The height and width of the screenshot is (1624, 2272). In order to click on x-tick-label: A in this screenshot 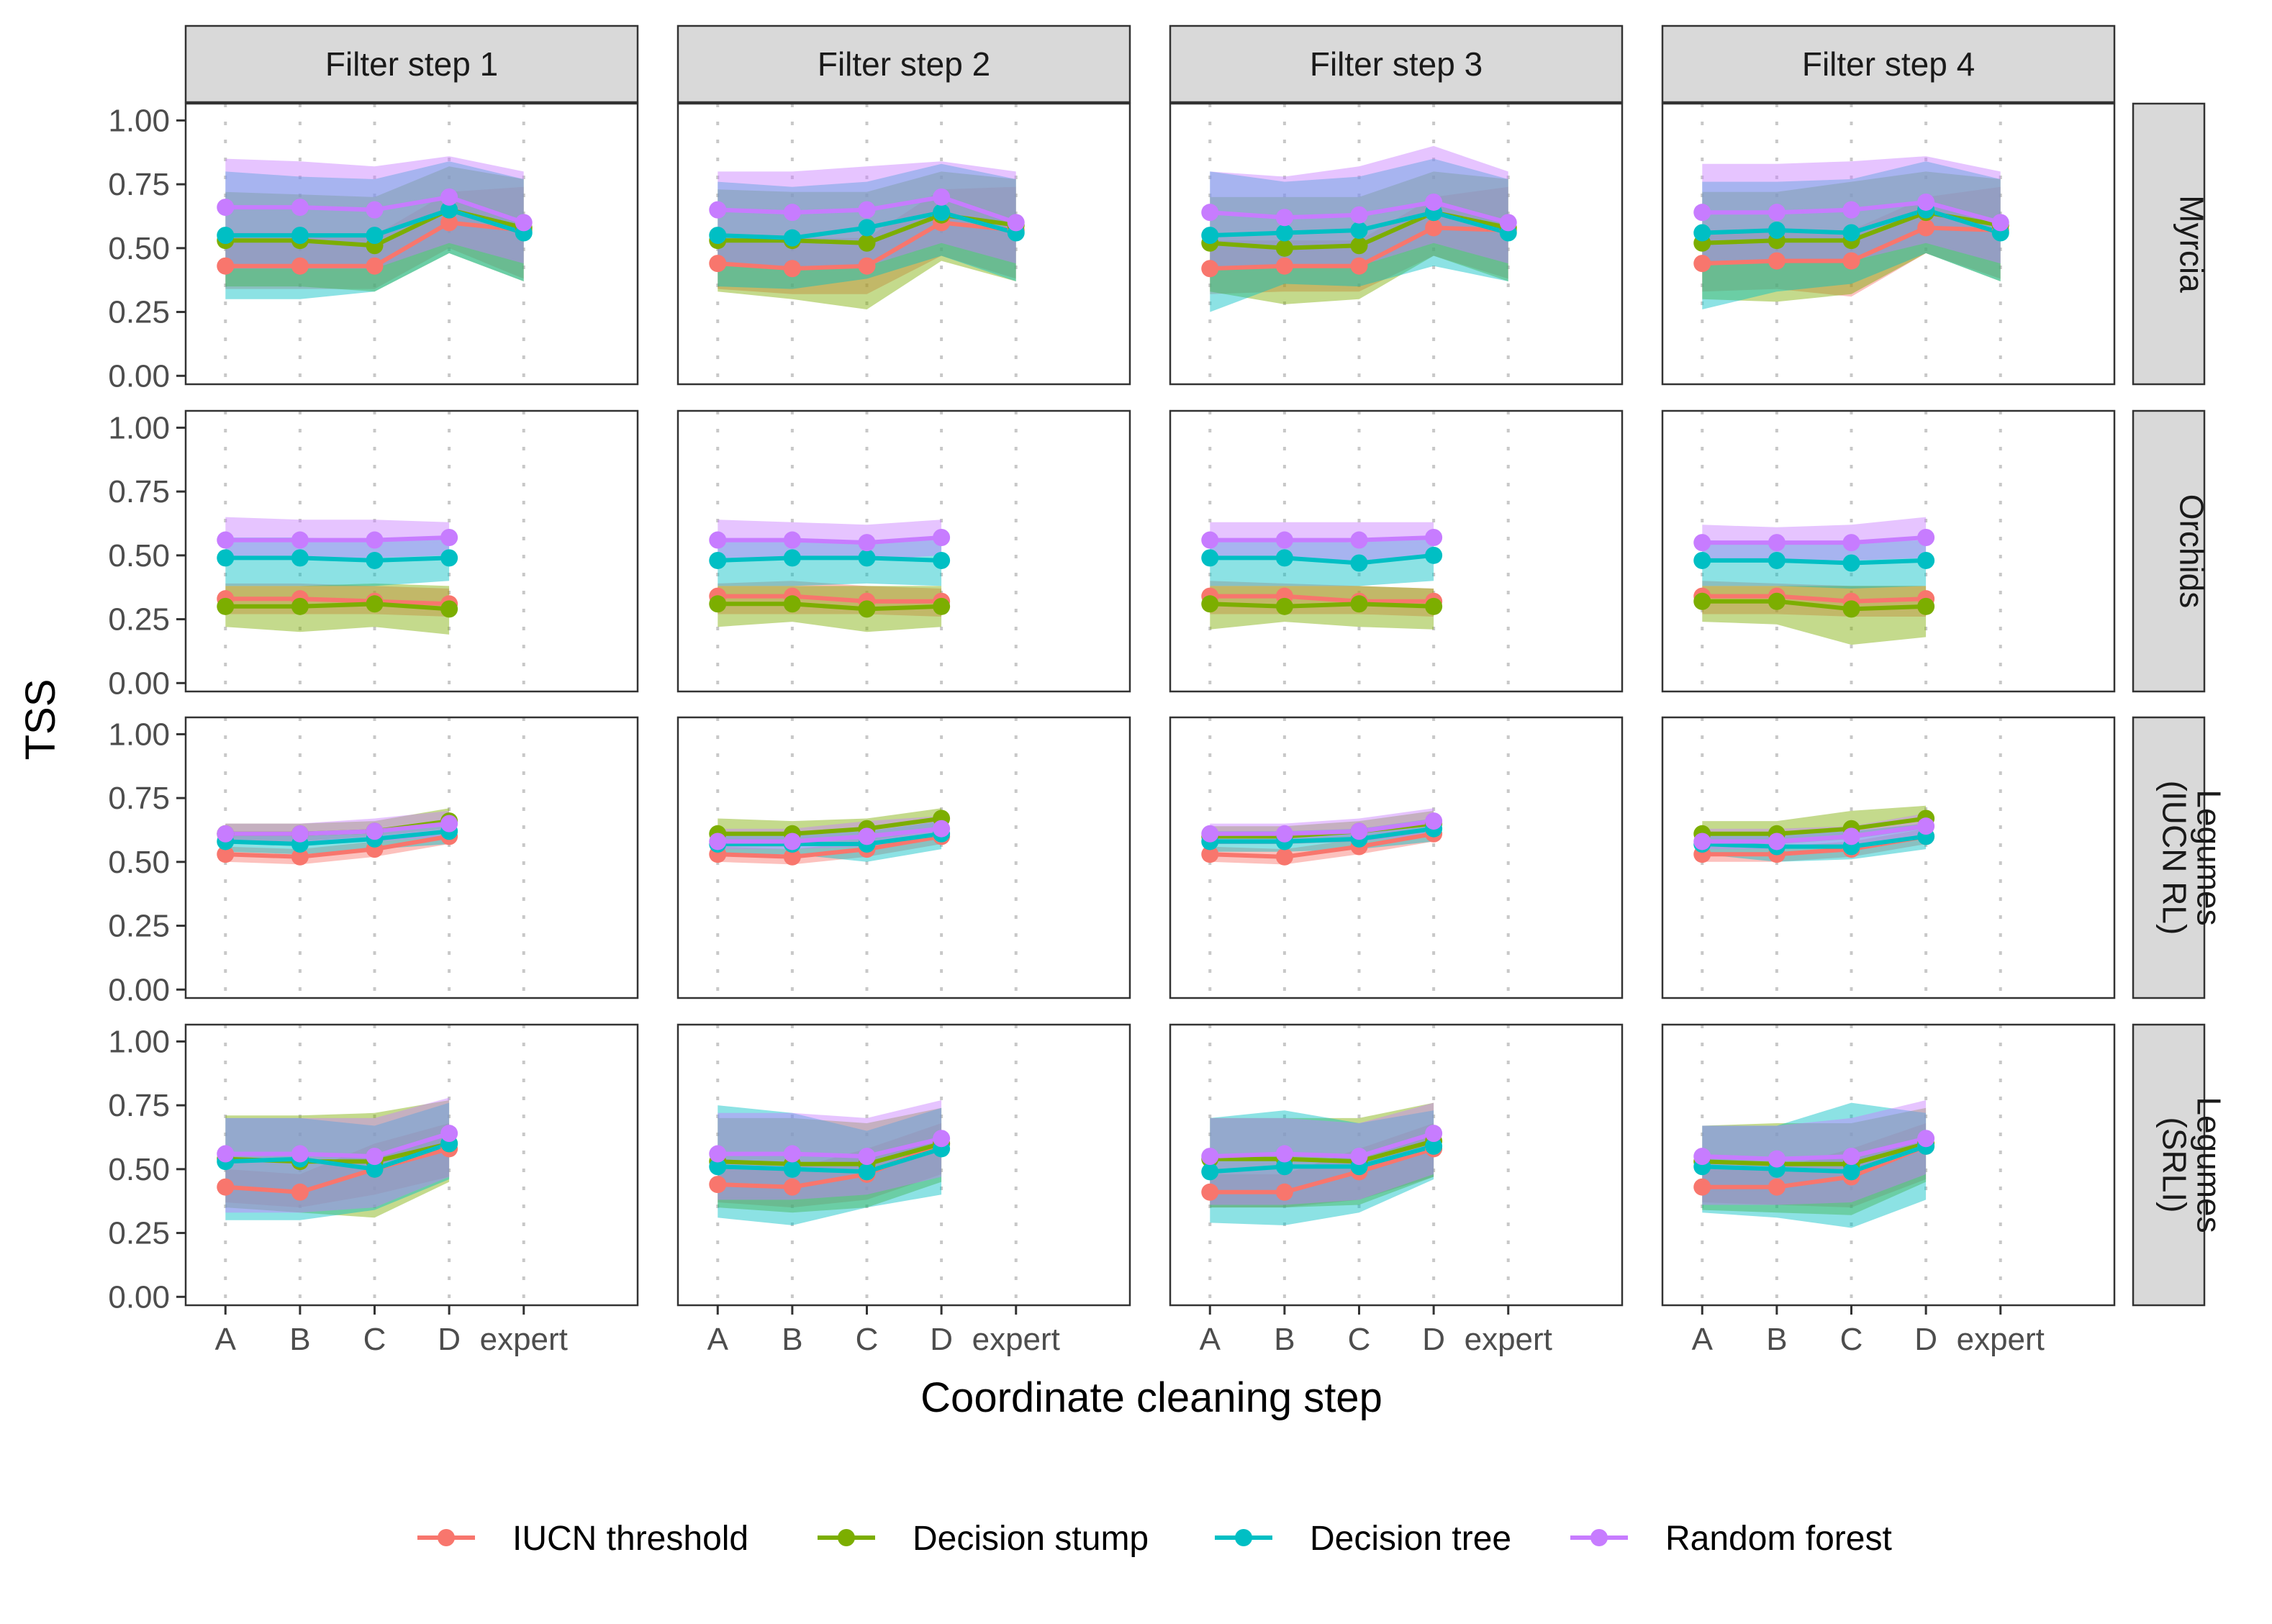, I will do `click(1210, 1339)`.